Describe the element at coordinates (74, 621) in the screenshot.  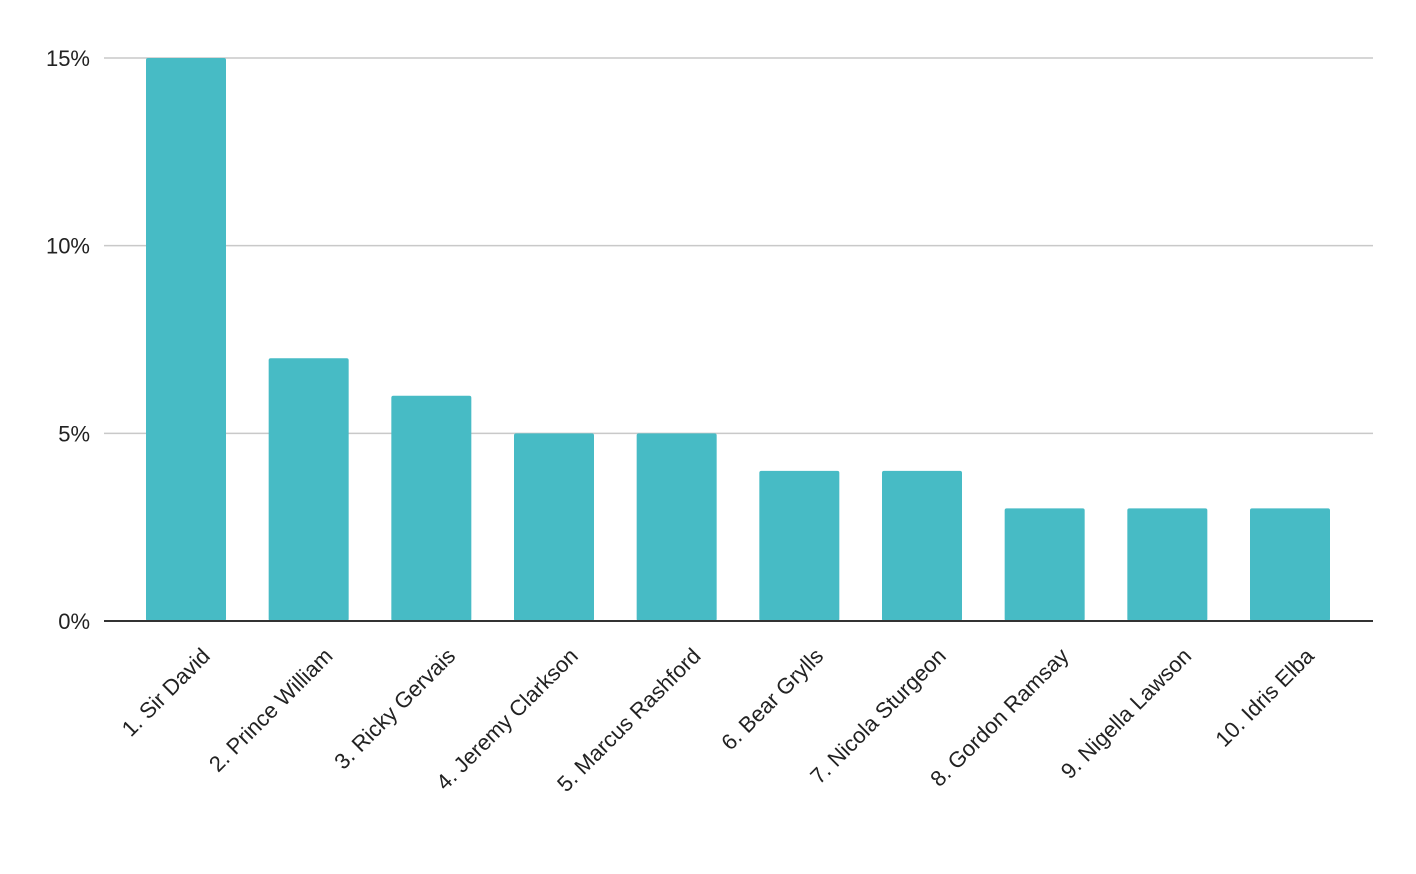
I see `y-tick-label: 0%` at that location.